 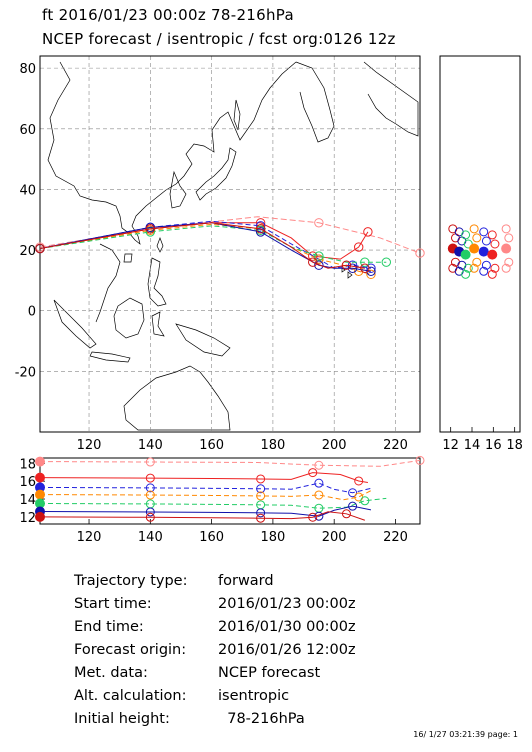 I want to click on height-strip-bottom: 120 140 160 180 200 220 18 16 14 12, so click(x=222, y=500).